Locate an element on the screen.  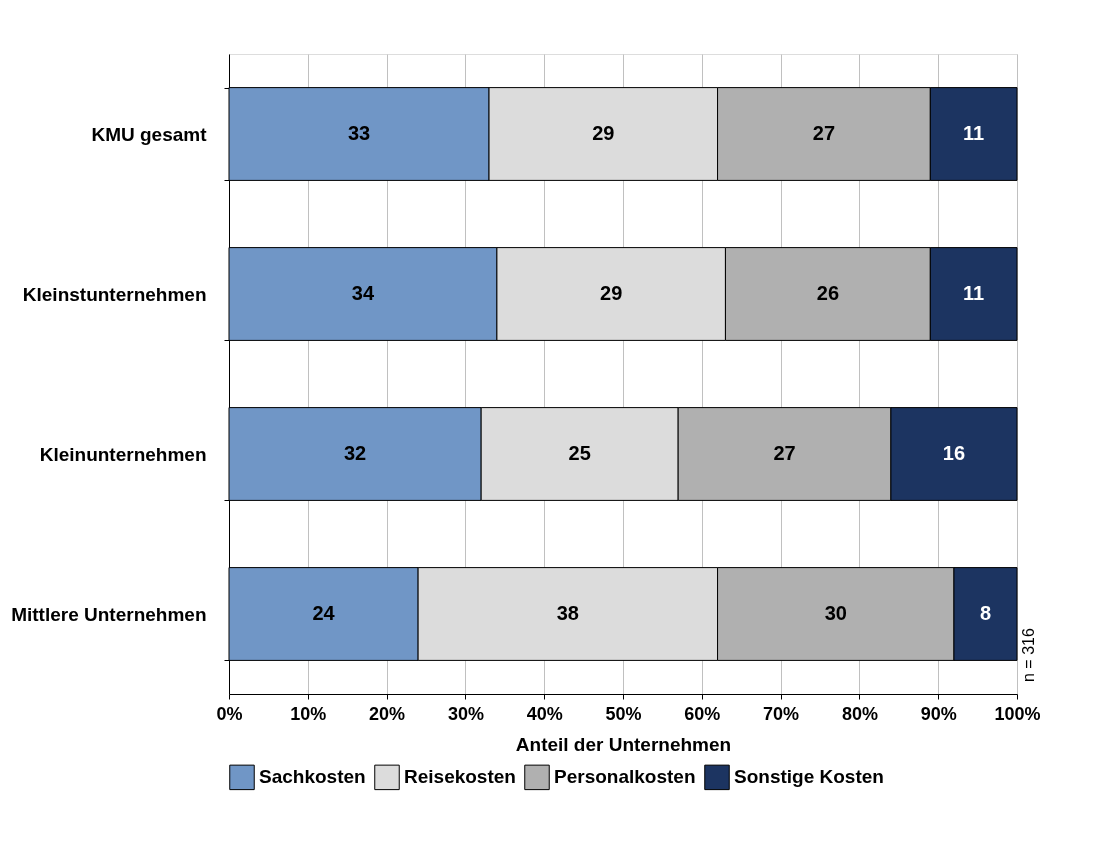
x-tick-label: 70% is located at coordinates (781, 713).